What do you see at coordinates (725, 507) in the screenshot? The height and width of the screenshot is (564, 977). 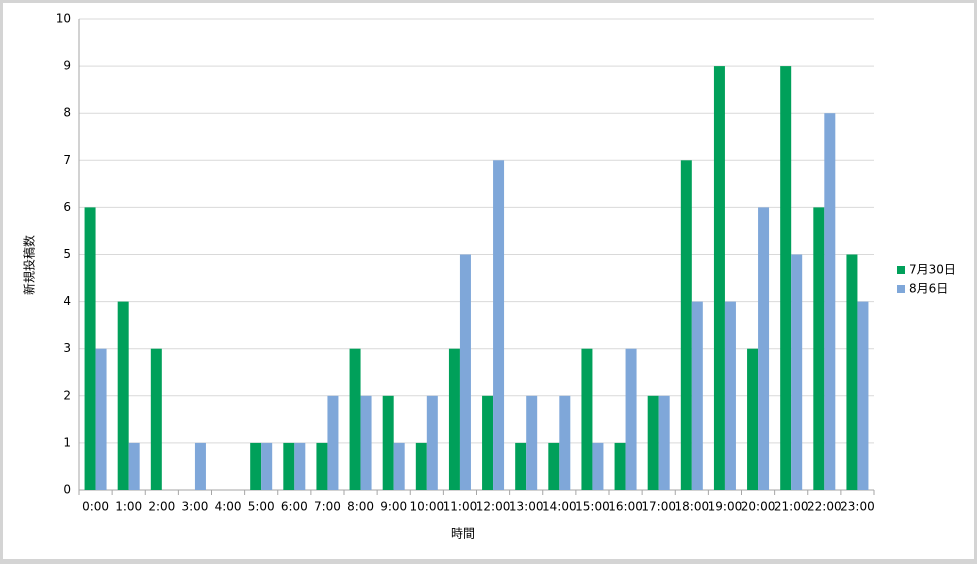 I see `x-tick-label: 19:00` at bounding box center [725, 507].